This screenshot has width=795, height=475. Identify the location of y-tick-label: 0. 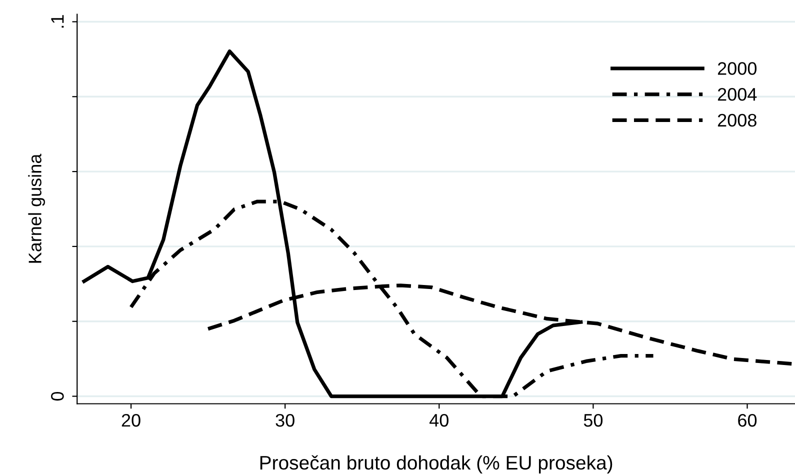
(57, 396).